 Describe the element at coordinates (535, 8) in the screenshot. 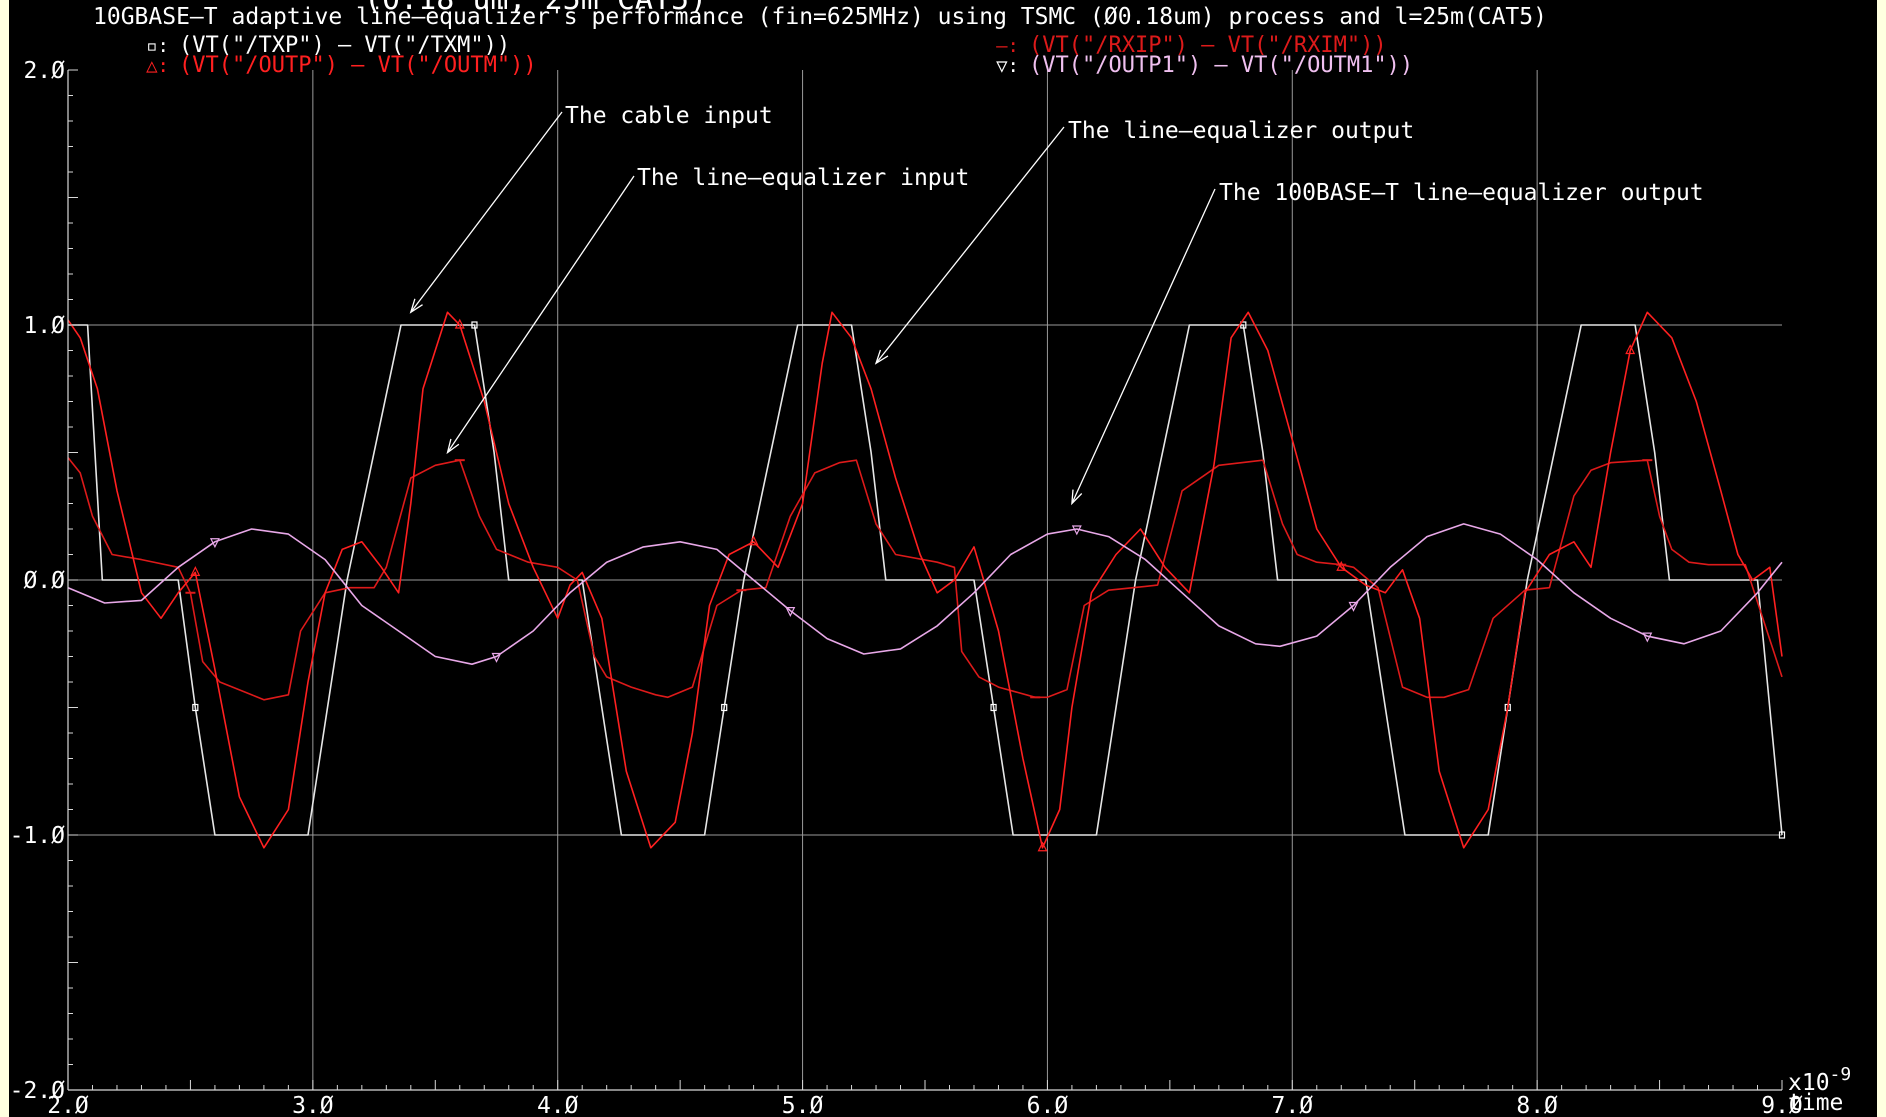

I see `chart-subtitle-partial: (0.18 um, 25m CAT5)` at that location.